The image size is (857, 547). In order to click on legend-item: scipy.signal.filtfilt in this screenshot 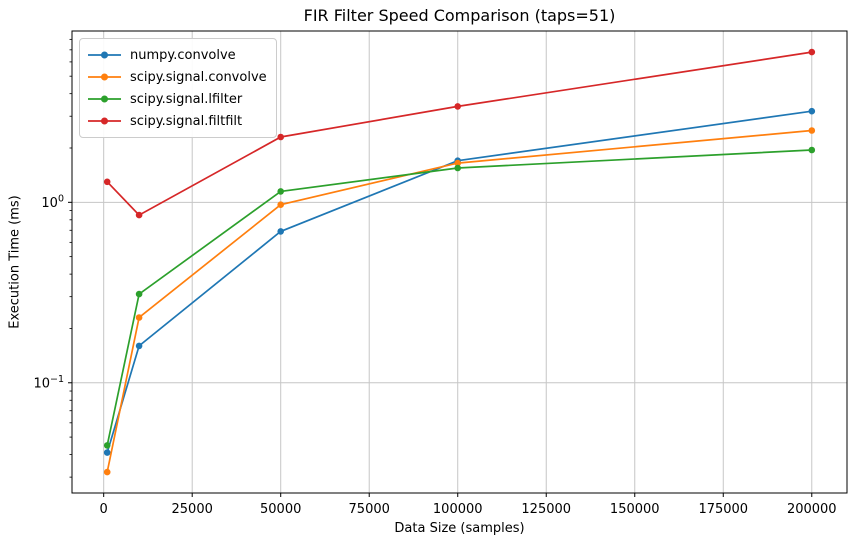, I will do `click(177, 121)`.